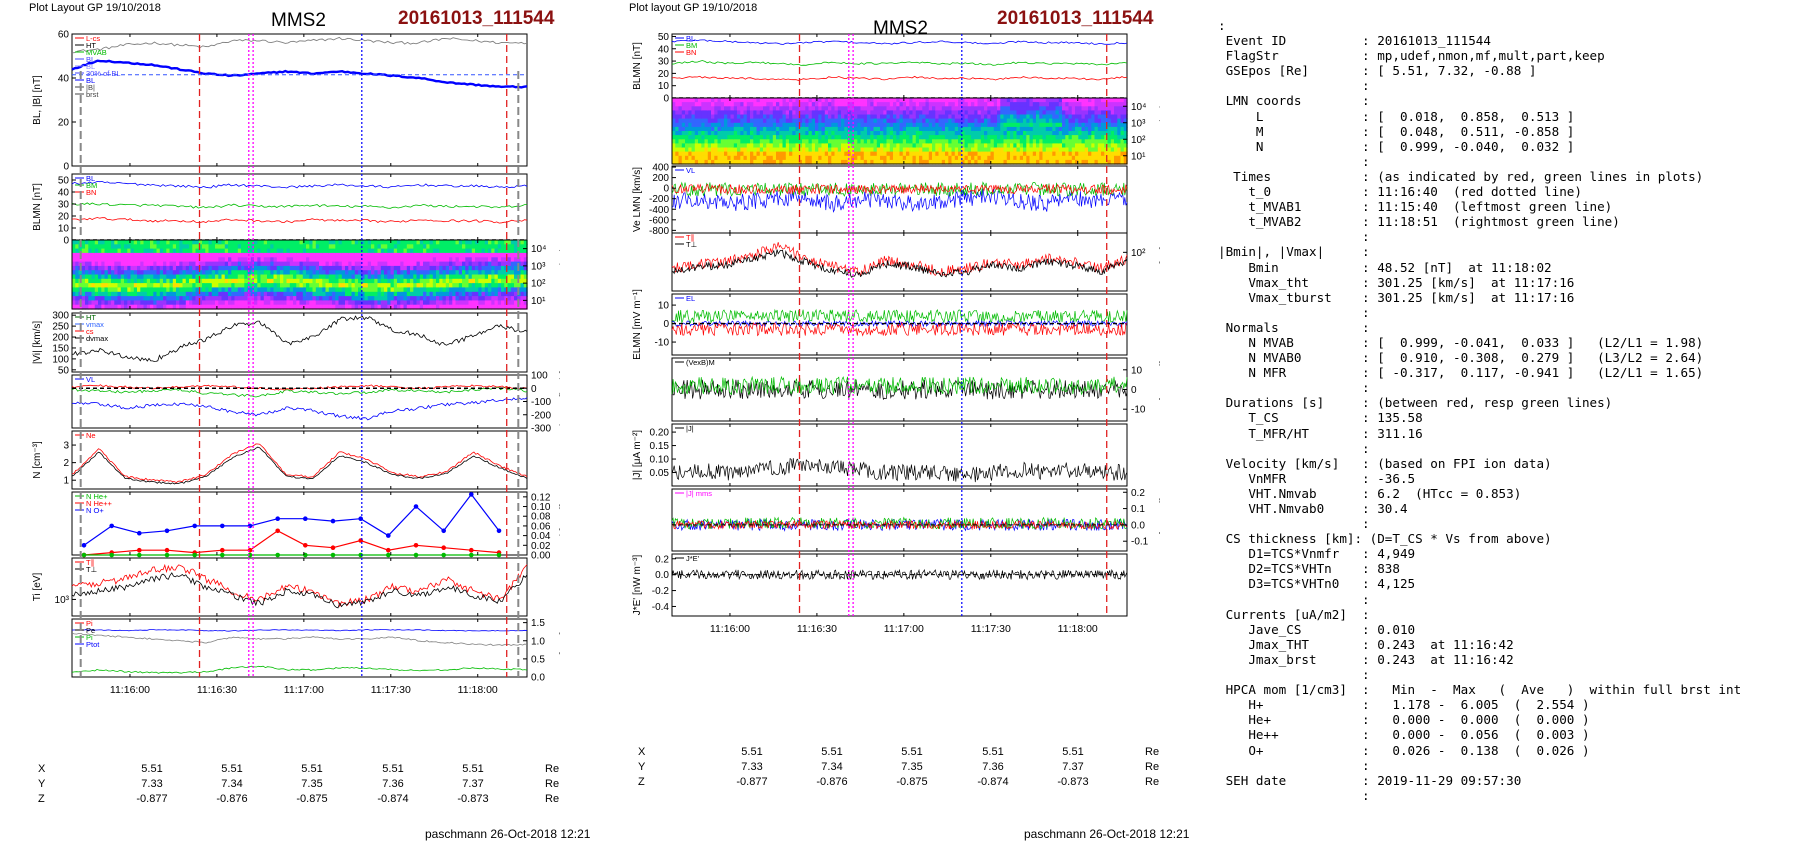 The width and height of the screenshot is (1804, 841). I want to click on legend: EL, so click(685, 298).